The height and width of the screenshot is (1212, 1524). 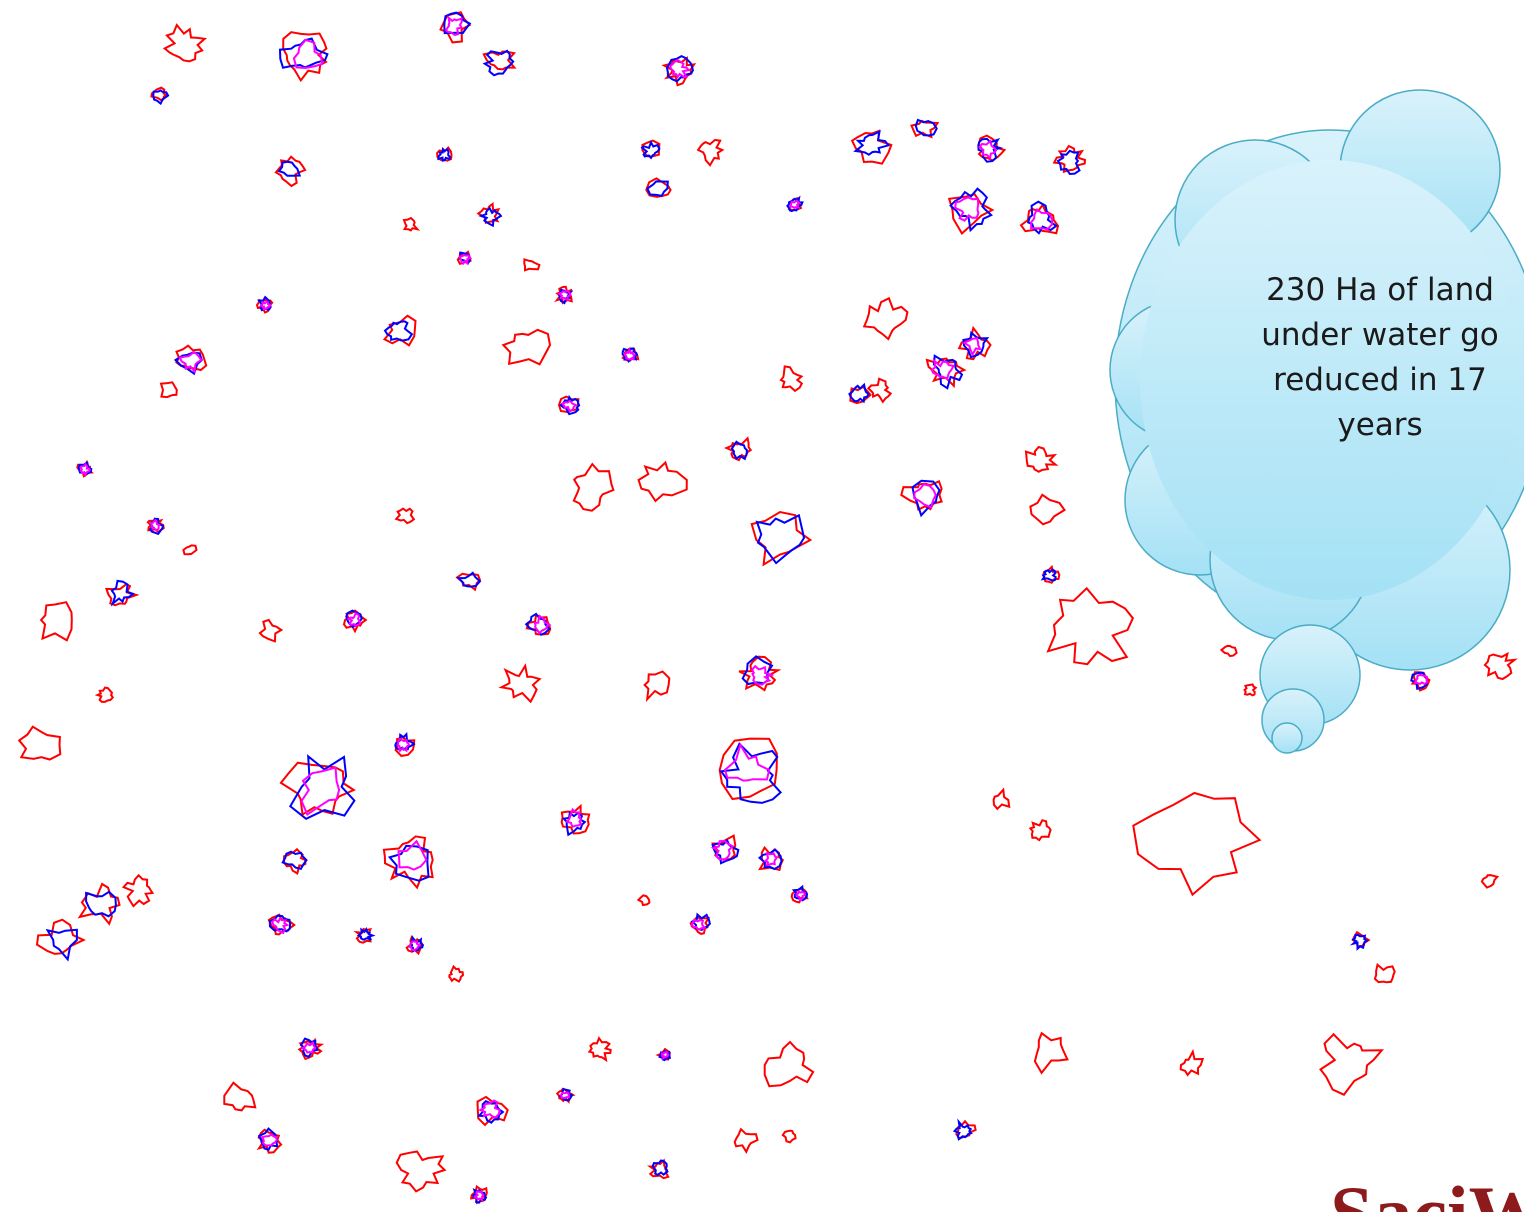 What do you see at coordinates (1379, 425) in the screenshot?
I see `callout-text: years` at bounding box center [1379, 425].